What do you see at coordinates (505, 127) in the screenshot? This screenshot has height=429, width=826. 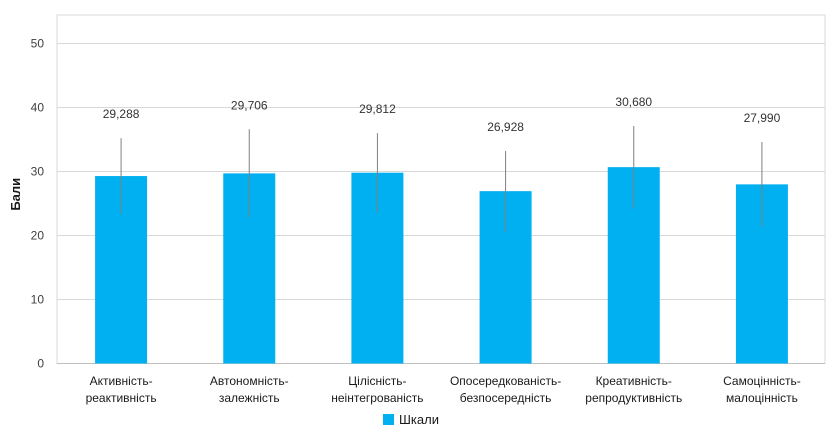 I see `data-label: 26,928` at bounding box center [505, 127].